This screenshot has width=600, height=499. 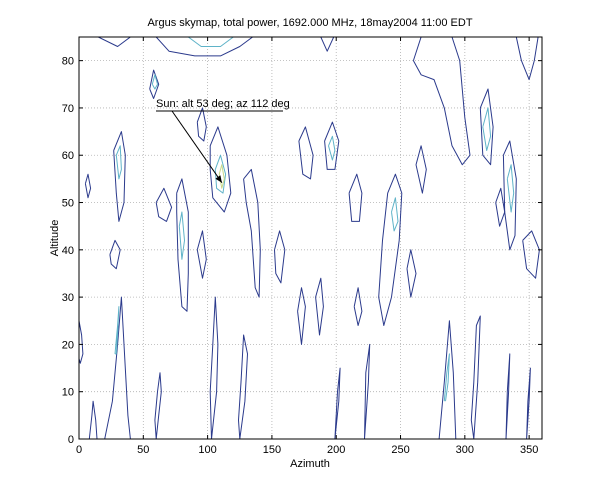 What do you see at coordinates (68, 109) in the screenshot?
I see `y-tick-label: 70` at bounding box center [68, 109].